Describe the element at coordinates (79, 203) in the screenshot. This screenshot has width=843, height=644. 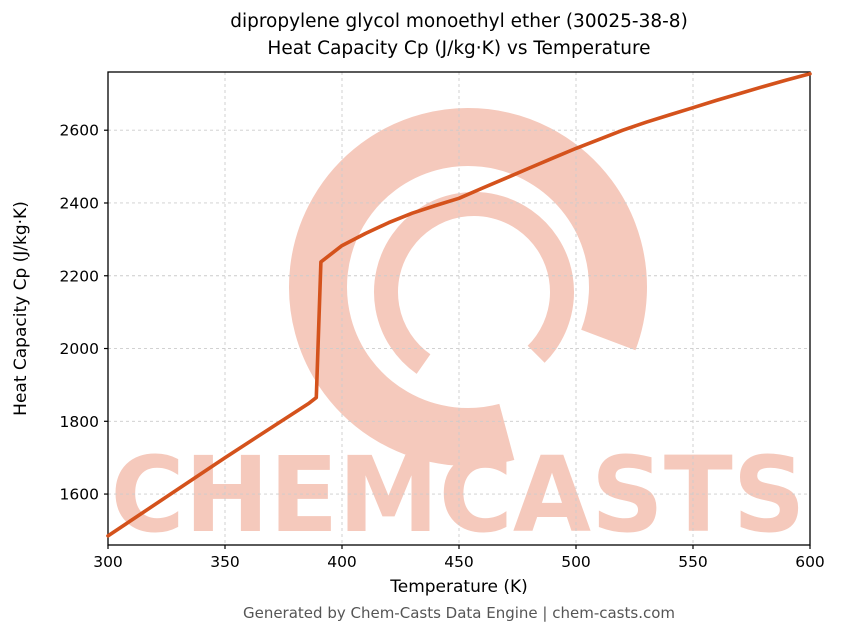
I see `y-tick-label: 2400` at that location.